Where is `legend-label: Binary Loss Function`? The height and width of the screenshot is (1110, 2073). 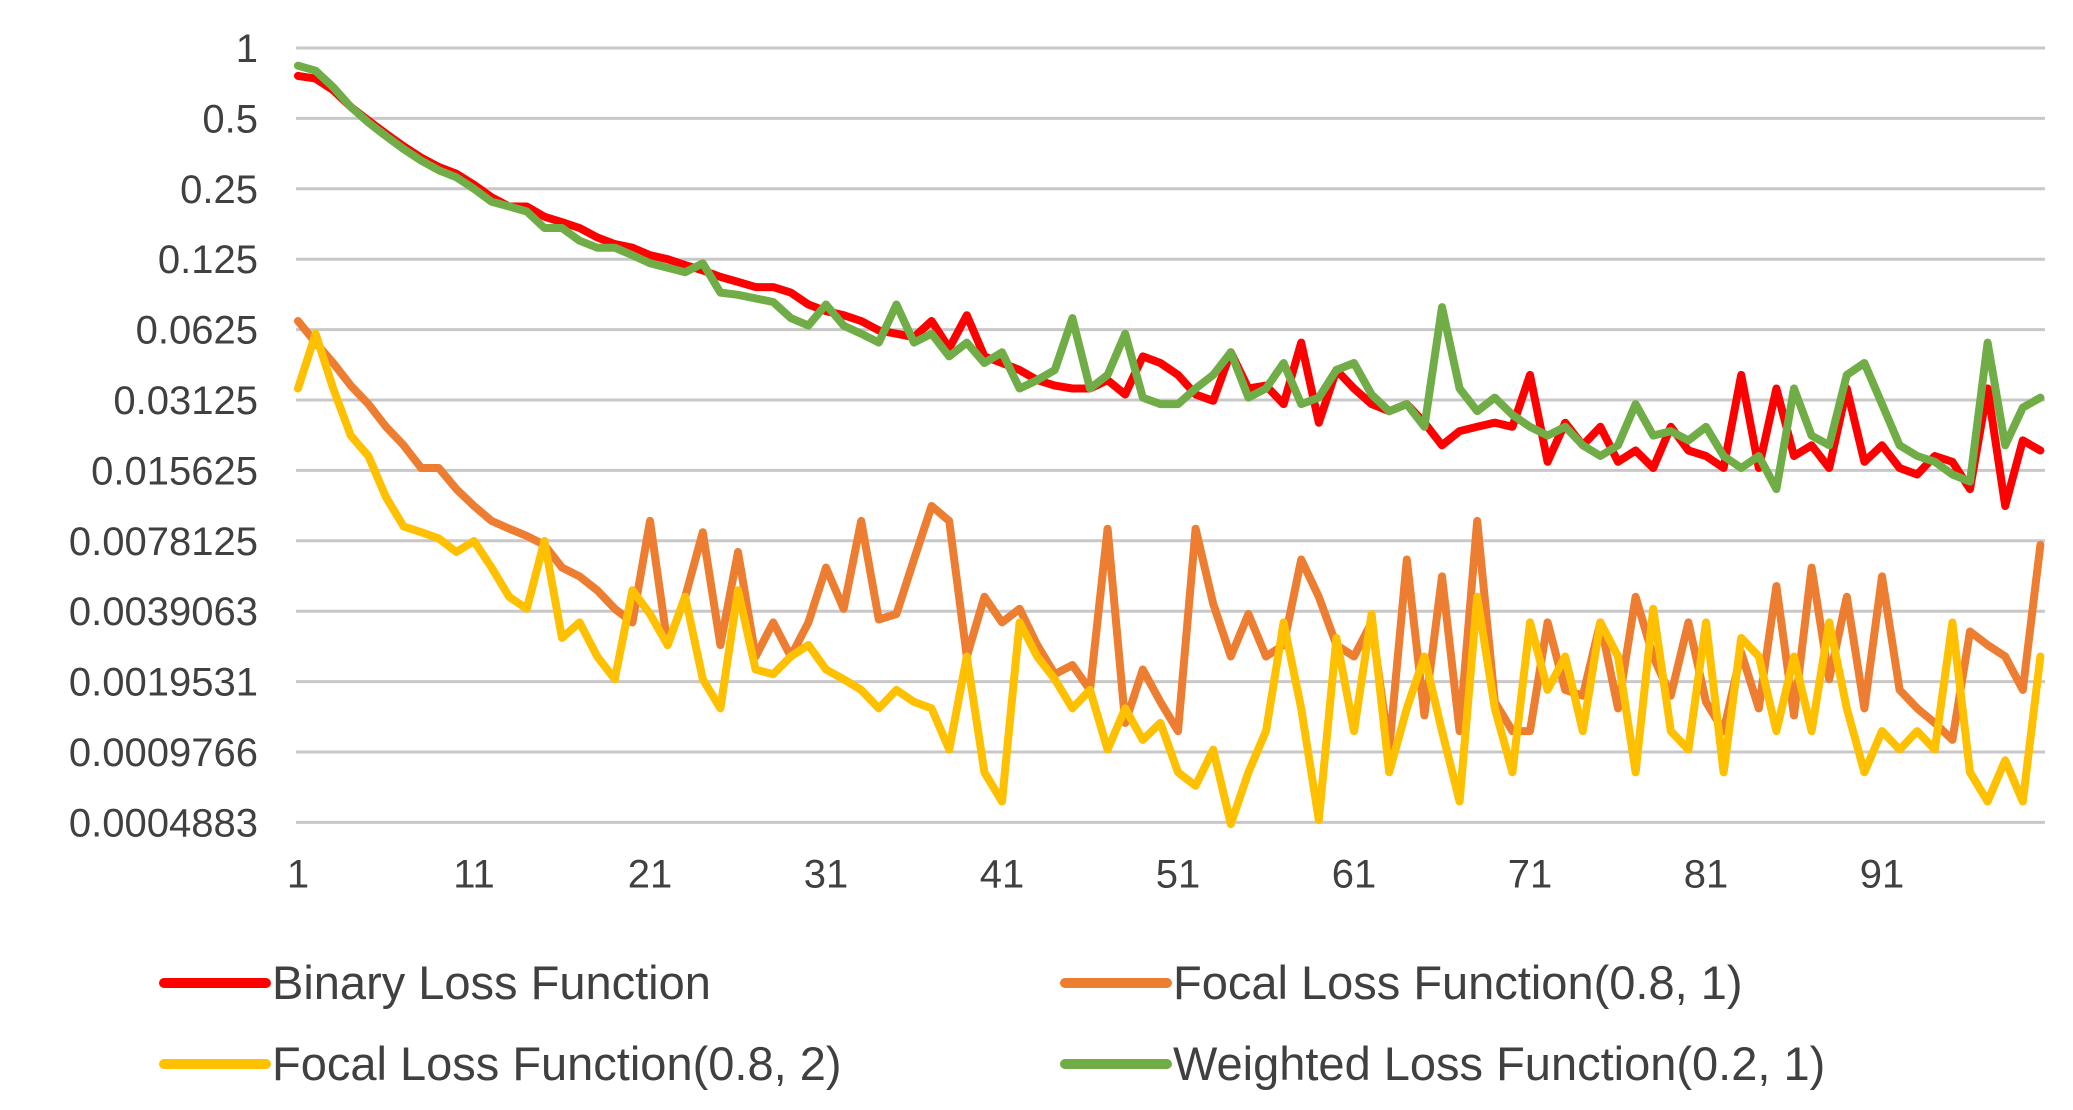 legend-label: Binary Loss Function is located at coordinates (491, 982).